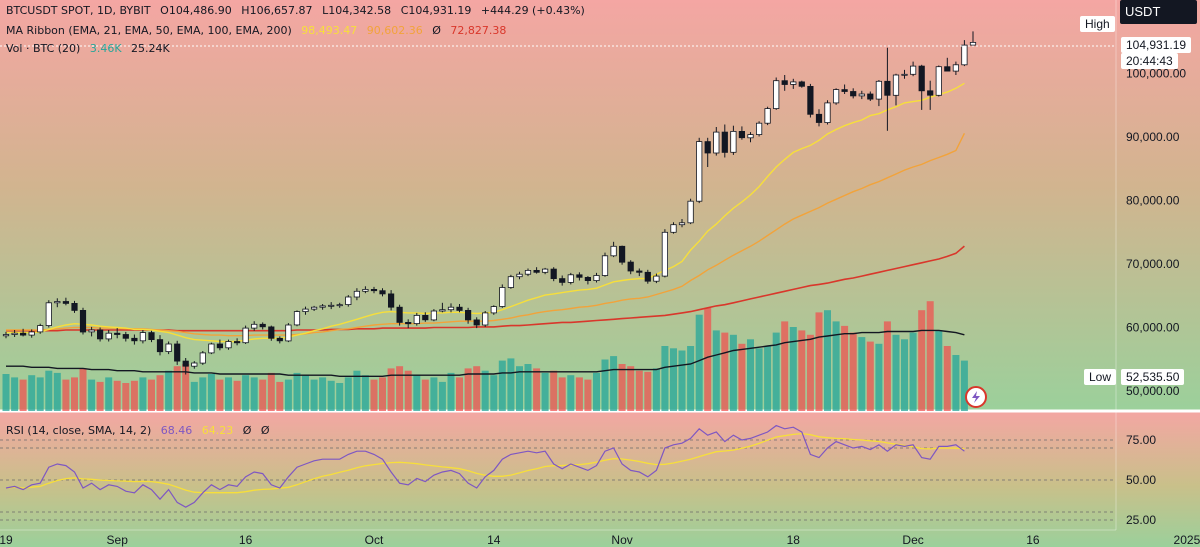  I want to click on lightning-icon, so click(976, 397).